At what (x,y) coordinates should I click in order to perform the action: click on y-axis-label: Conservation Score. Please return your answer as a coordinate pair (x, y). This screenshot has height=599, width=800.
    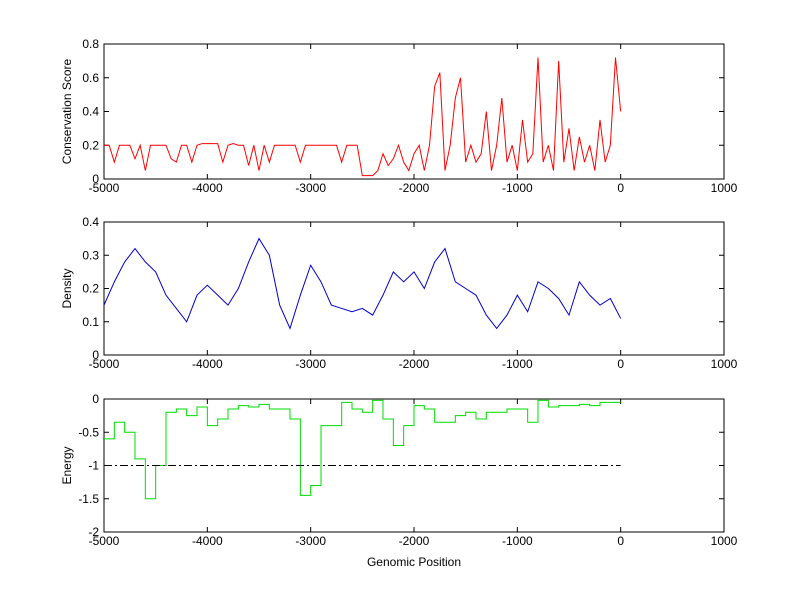
    Looking at the image, I should click on (67, 111).